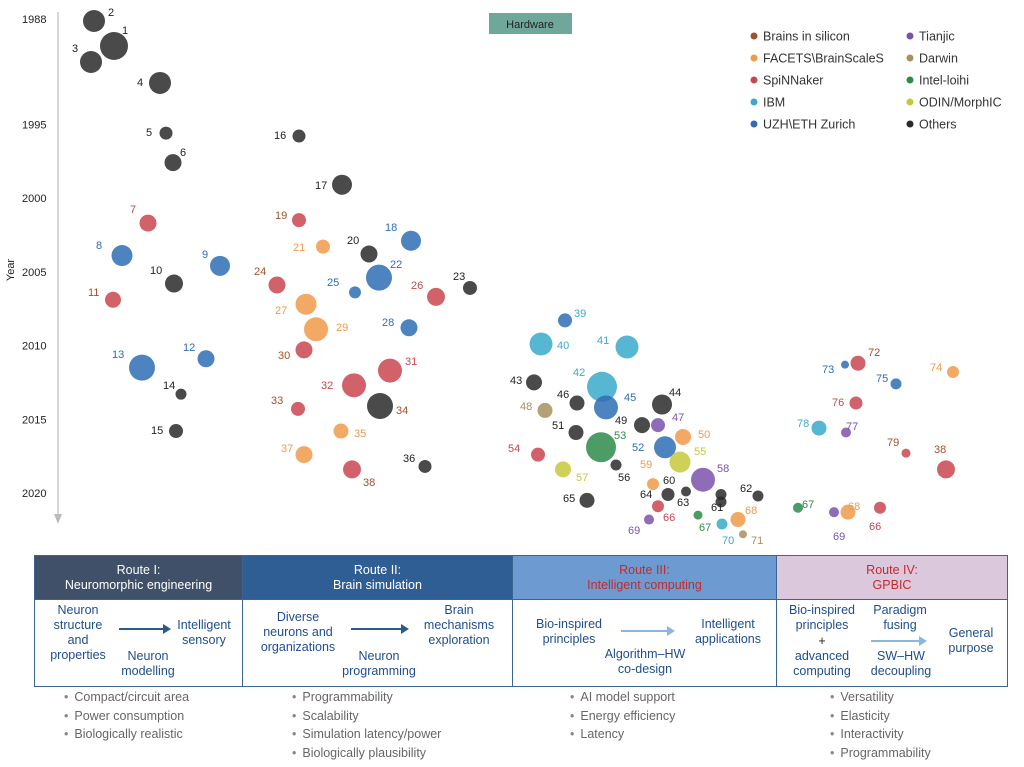  What do you see at coordinates (411, 362) in the screenshot?
I see `point-label-31: 31` at bounding box center [411, 362].